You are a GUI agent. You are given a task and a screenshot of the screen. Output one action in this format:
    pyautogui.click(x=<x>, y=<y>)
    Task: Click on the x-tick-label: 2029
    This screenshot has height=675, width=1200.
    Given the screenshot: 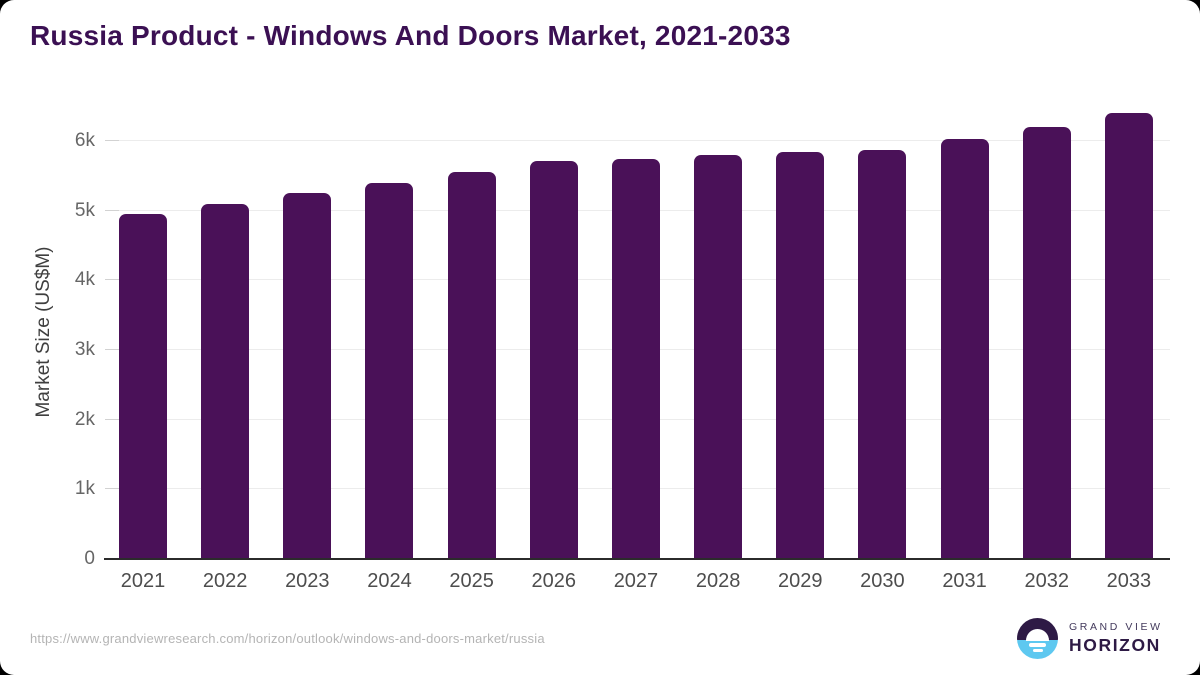 What is the action you would take?
    pyautogui.click(x=800, y=581)
    